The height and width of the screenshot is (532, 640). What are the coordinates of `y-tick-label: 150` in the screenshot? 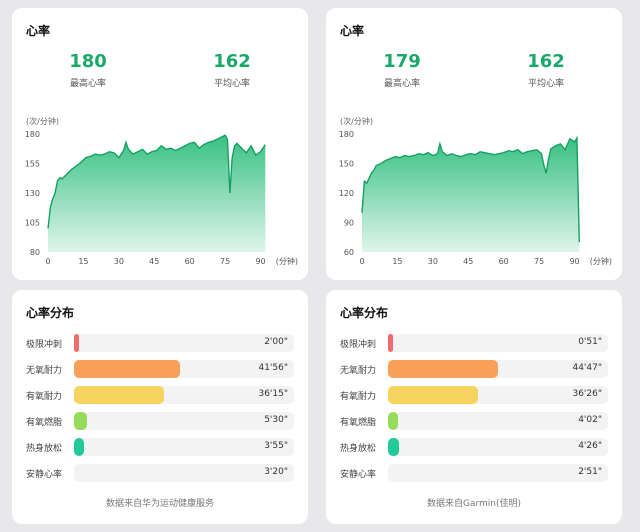 It's located at (346, 164).